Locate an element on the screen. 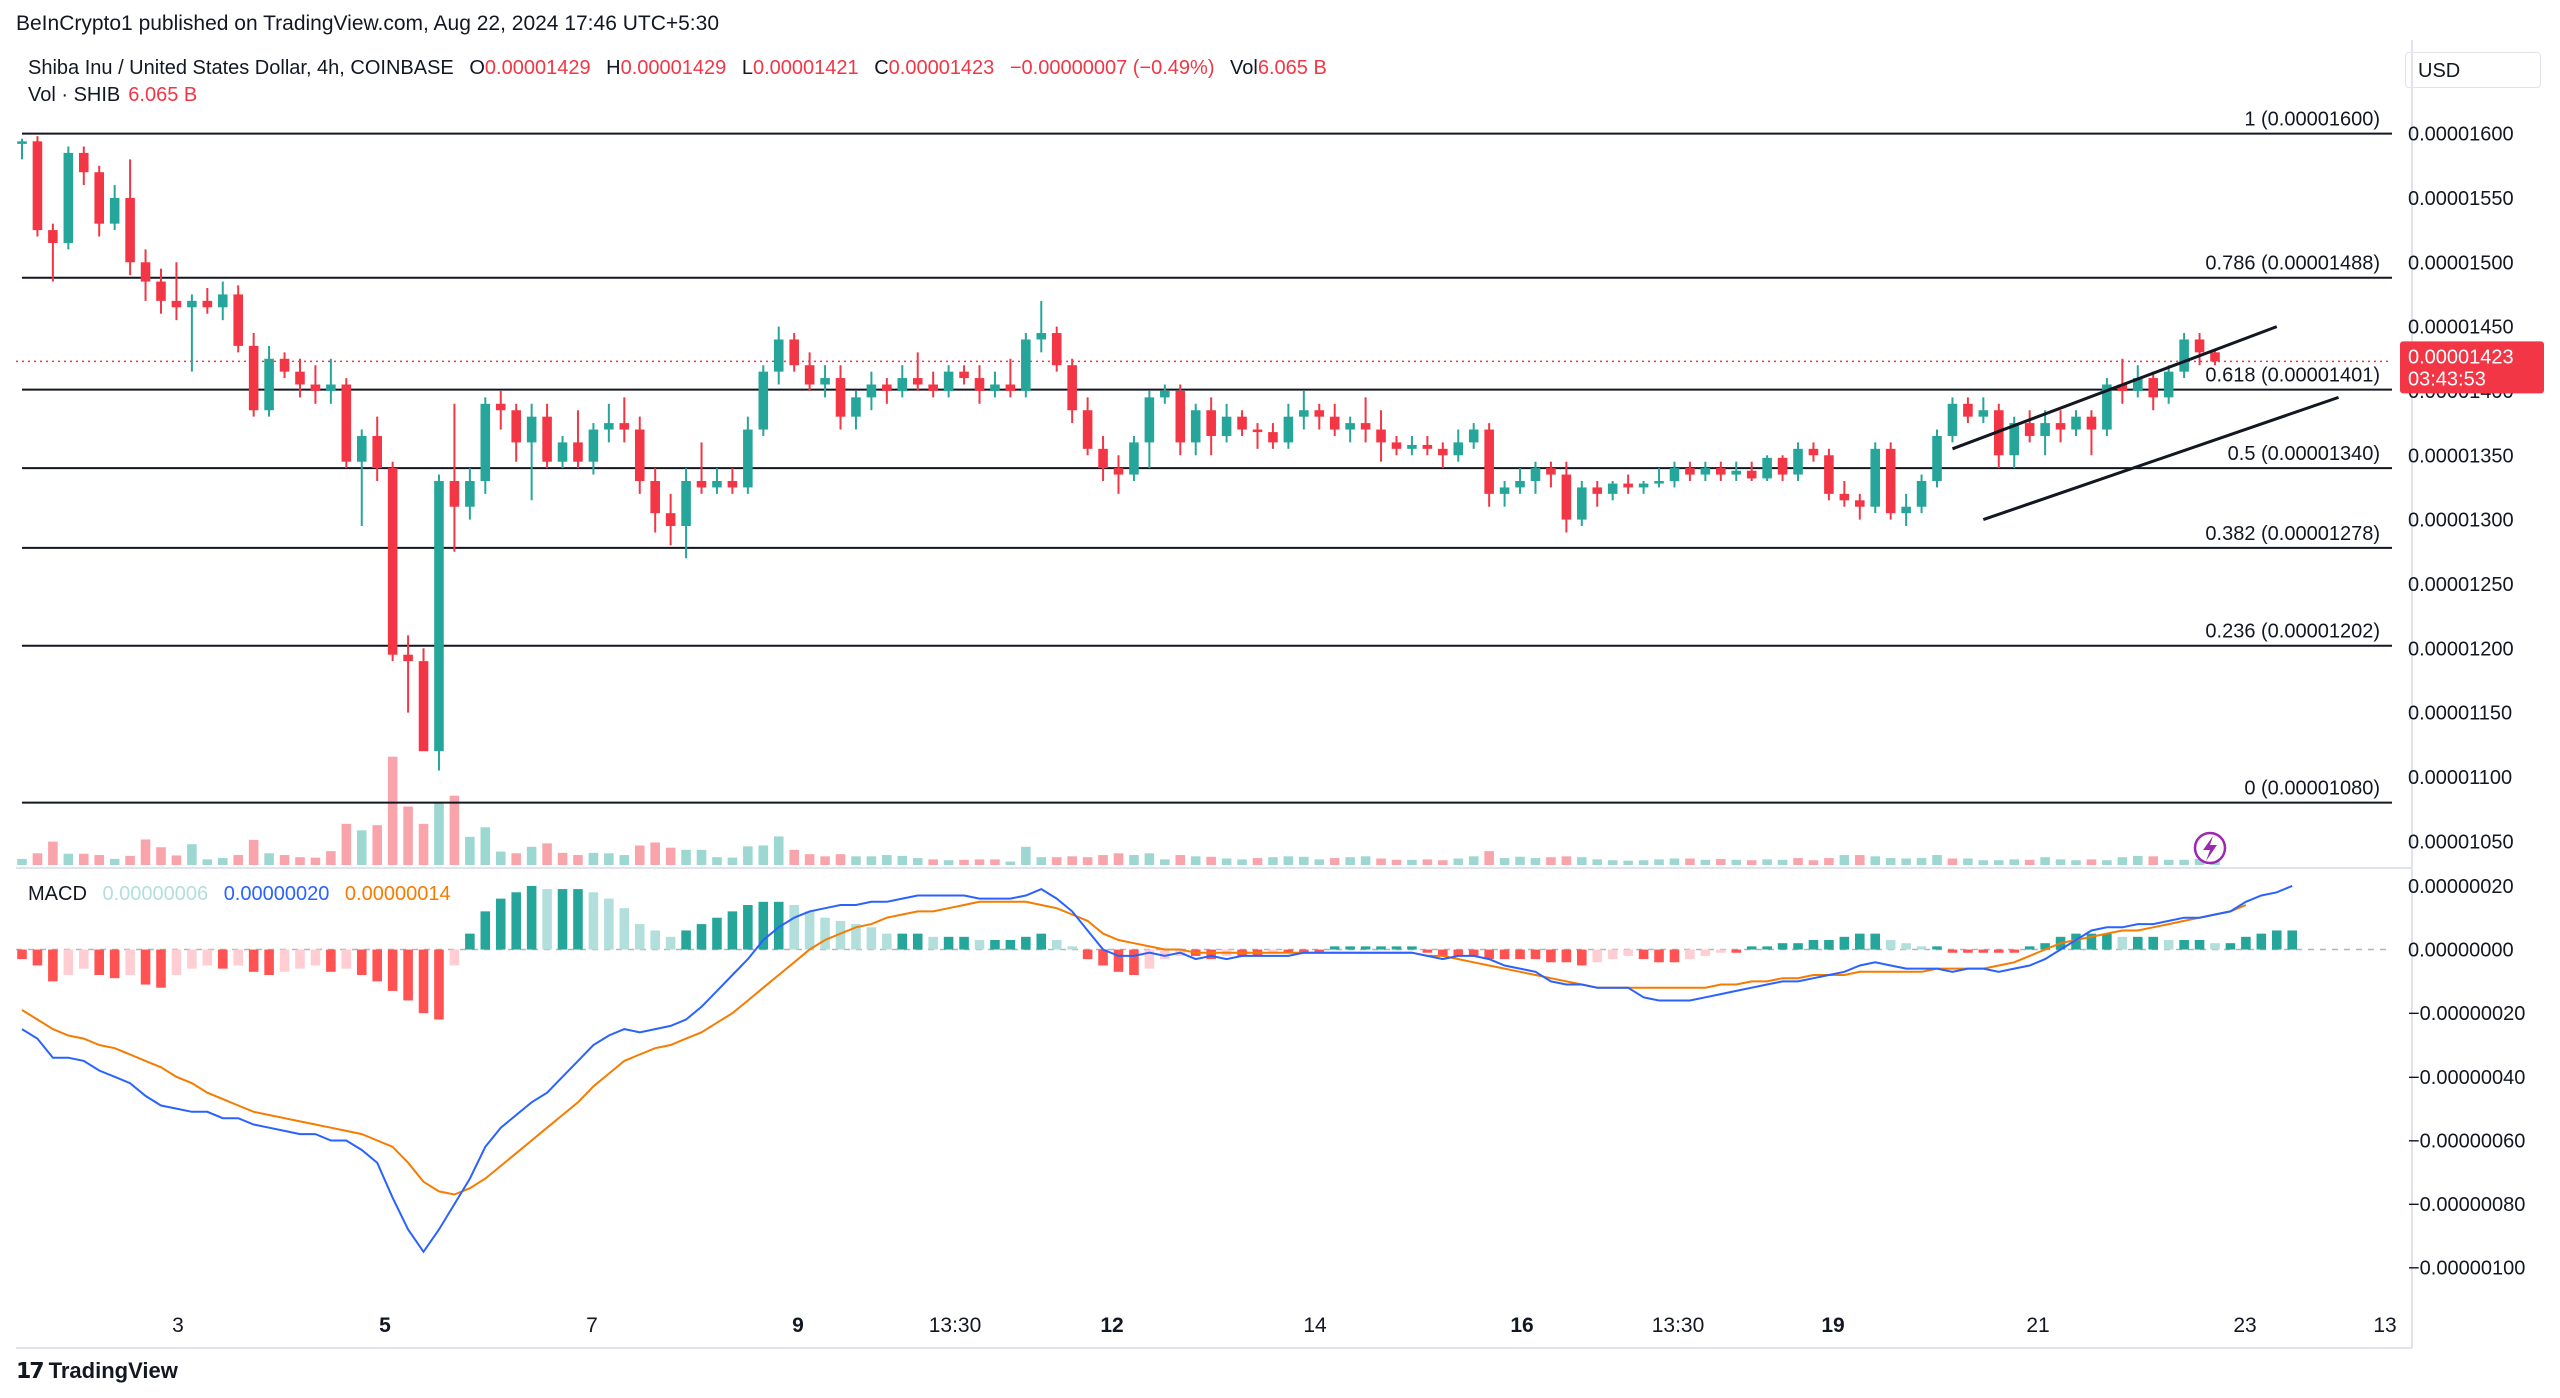 This screenshot has width=2560, height=1398. price-axis-tick: 0.00001050 is located at coordinates (2461, 842).